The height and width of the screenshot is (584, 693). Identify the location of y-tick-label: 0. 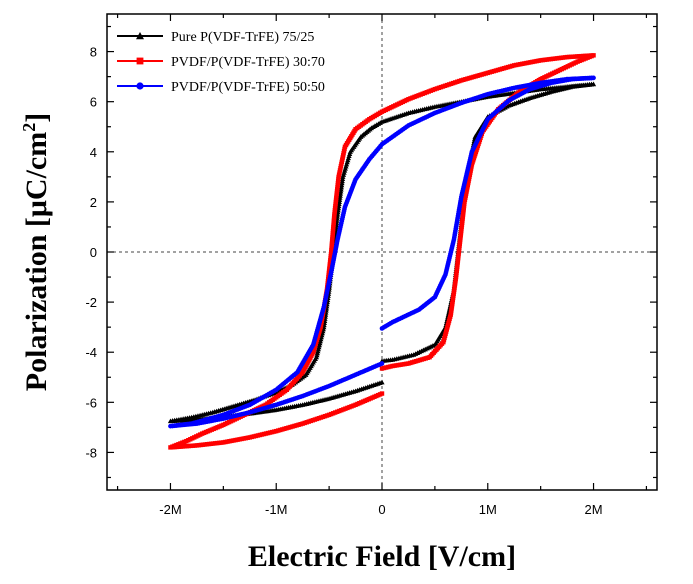
(93, 252).